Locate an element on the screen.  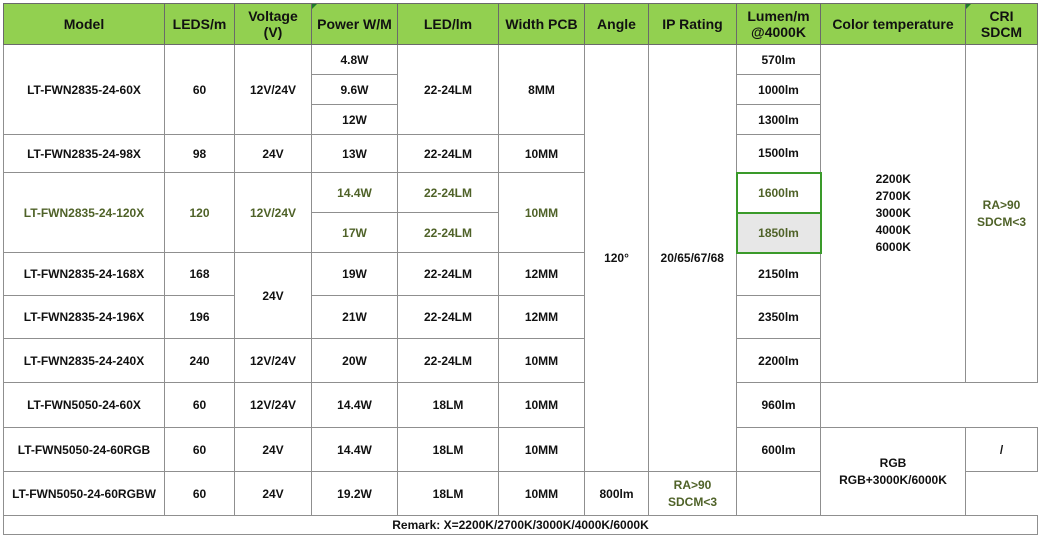
cell-model: LT-FWN5050-24-60RGB is located at coordinates (84, 449).